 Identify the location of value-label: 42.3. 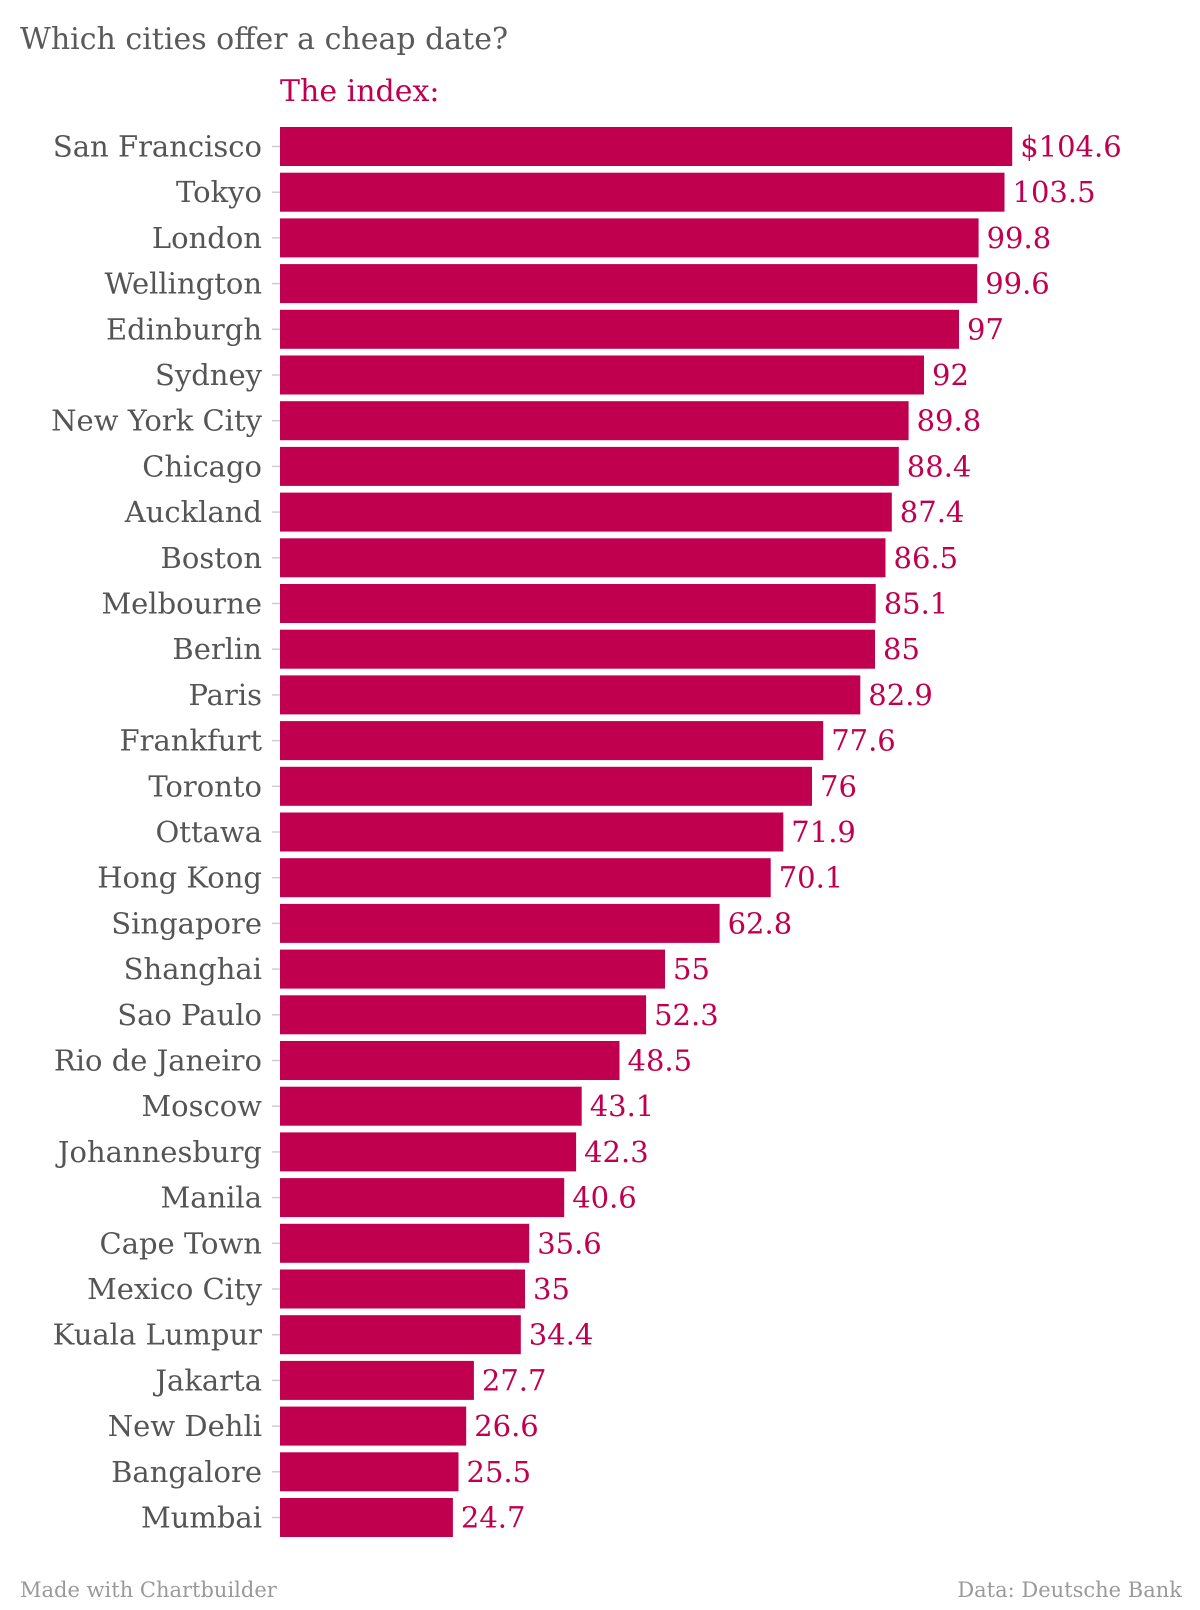
(616, 1152).